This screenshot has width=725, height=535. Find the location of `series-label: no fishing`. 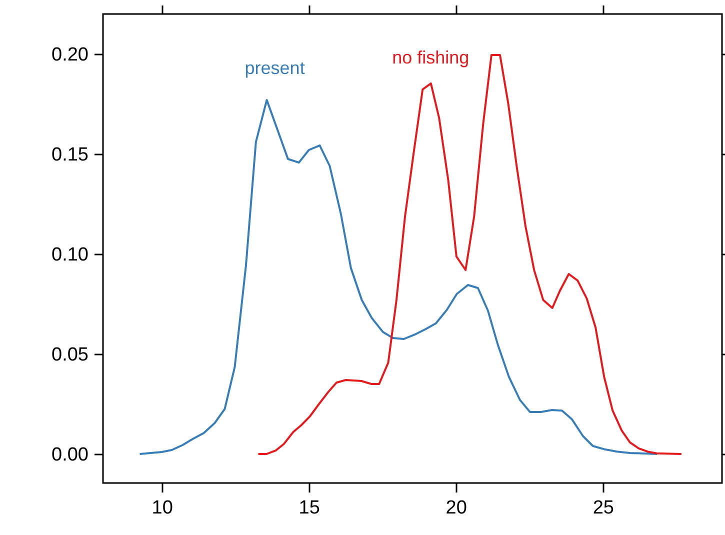

series-label: no fishing is located at coordinates (431, 57).